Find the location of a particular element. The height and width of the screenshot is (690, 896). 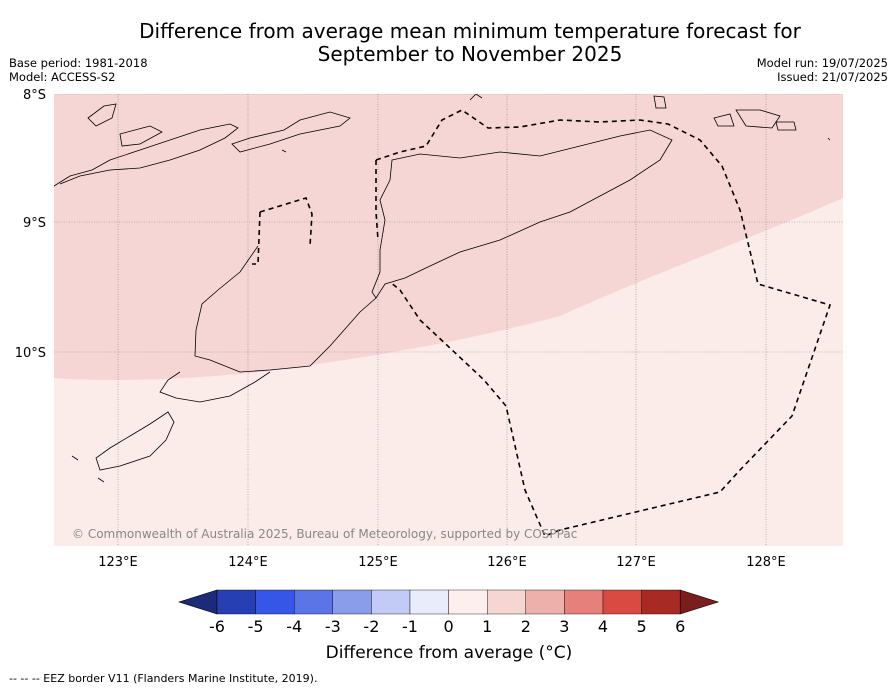

meta-left: Base period: 1981-2018 Model: ACCESS-S2 is located at coordinates (78, 70).